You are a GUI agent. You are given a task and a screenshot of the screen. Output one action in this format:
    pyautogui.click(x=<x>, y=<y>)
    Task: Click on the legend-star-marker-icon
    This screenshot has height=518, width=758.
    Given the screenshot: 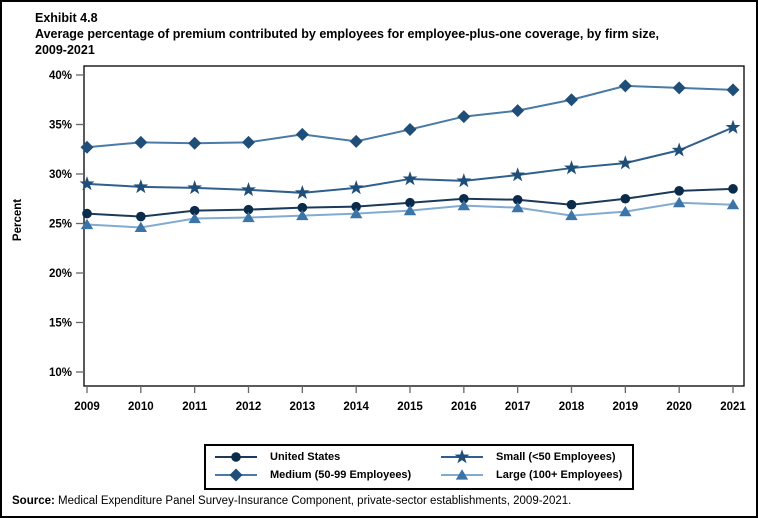 What is the action you would take?
    pyautogui.click(x=462, y=456)
    